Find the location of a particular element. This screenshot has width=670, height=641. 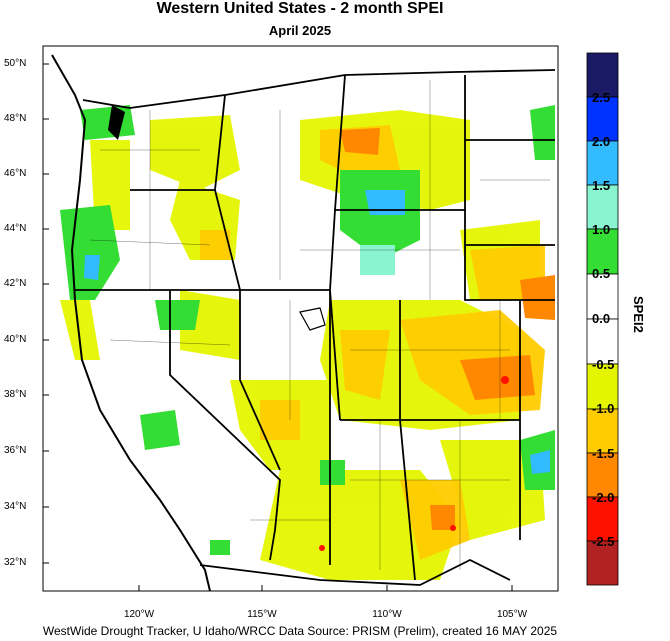

lat-label-40: 40°N is located at coordinates (15, 339).